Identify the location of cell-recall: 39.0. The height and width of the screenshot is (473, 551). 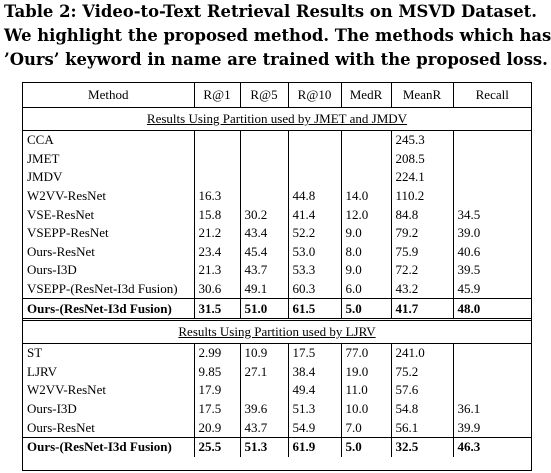
(492, 233).